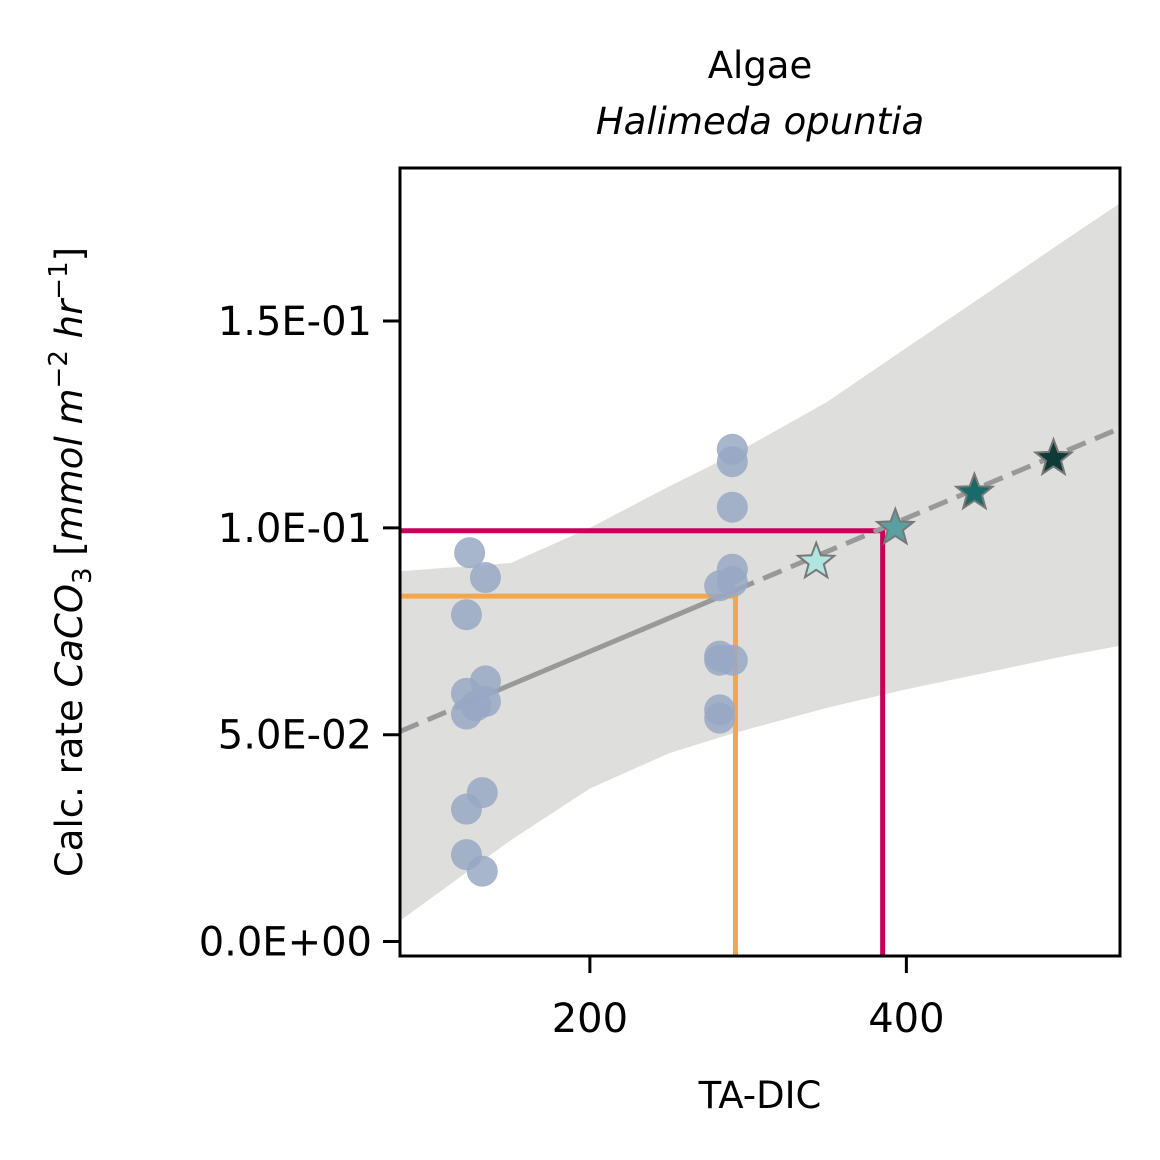  What do you see at coordinates (295, 736) in the screenshot?
I see `y-tick-label: 5.0E-02` at bounding box center [295, 736].